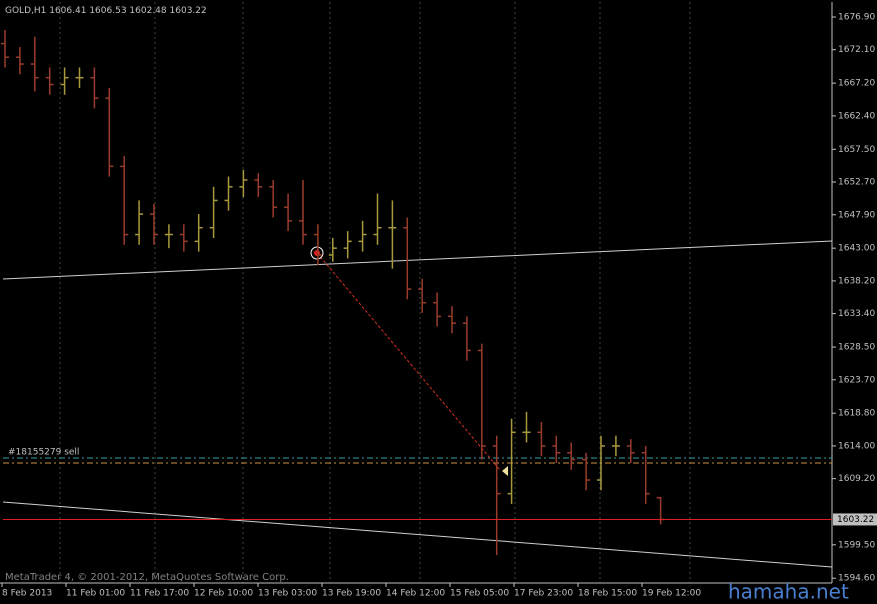 The width and height of the screenshot is (877, 604). Describe the element at coordinates (408, 361) in the screenshot. I see `trade-line` at that location.